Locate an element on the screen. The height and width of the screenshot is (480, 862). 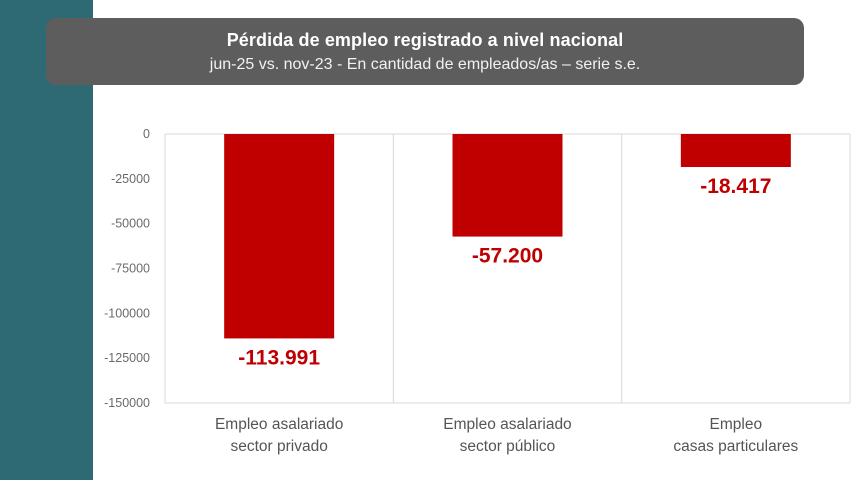
data-label: -113.991 is located at coordinates (279, 357).